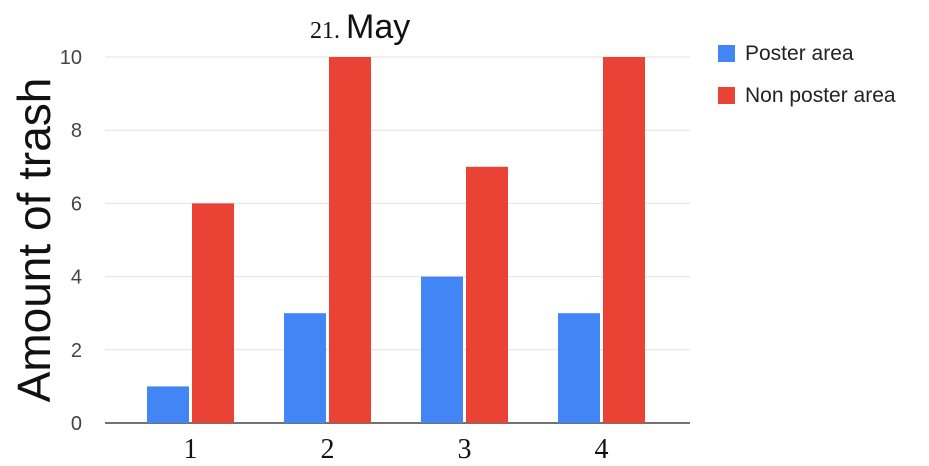 This screenshot has width=929, height=466. I want to click on x-tick-label: 1, so click(191, 449).